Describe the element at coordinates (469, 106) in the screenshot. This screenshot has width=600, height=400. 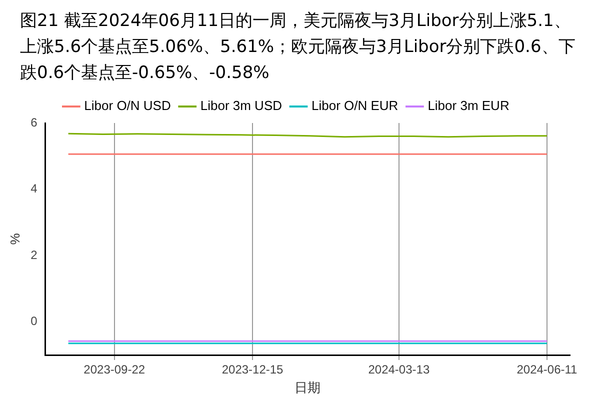
I see `legend-label: Libor 3m EUR` at that location.